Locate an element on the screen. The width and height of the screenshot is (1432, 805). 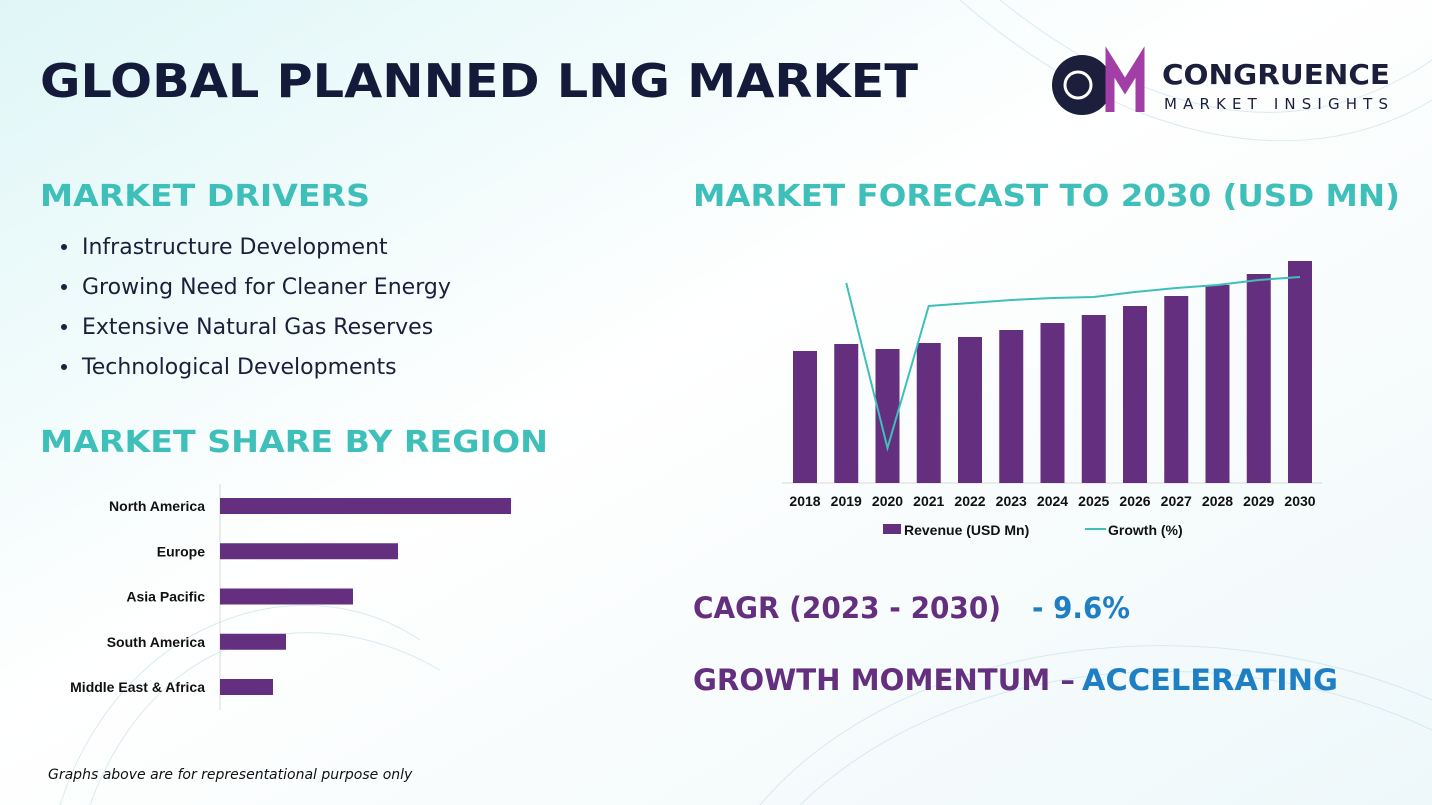
x-tick-label: 2027 is located at coordinates (1176, 501).